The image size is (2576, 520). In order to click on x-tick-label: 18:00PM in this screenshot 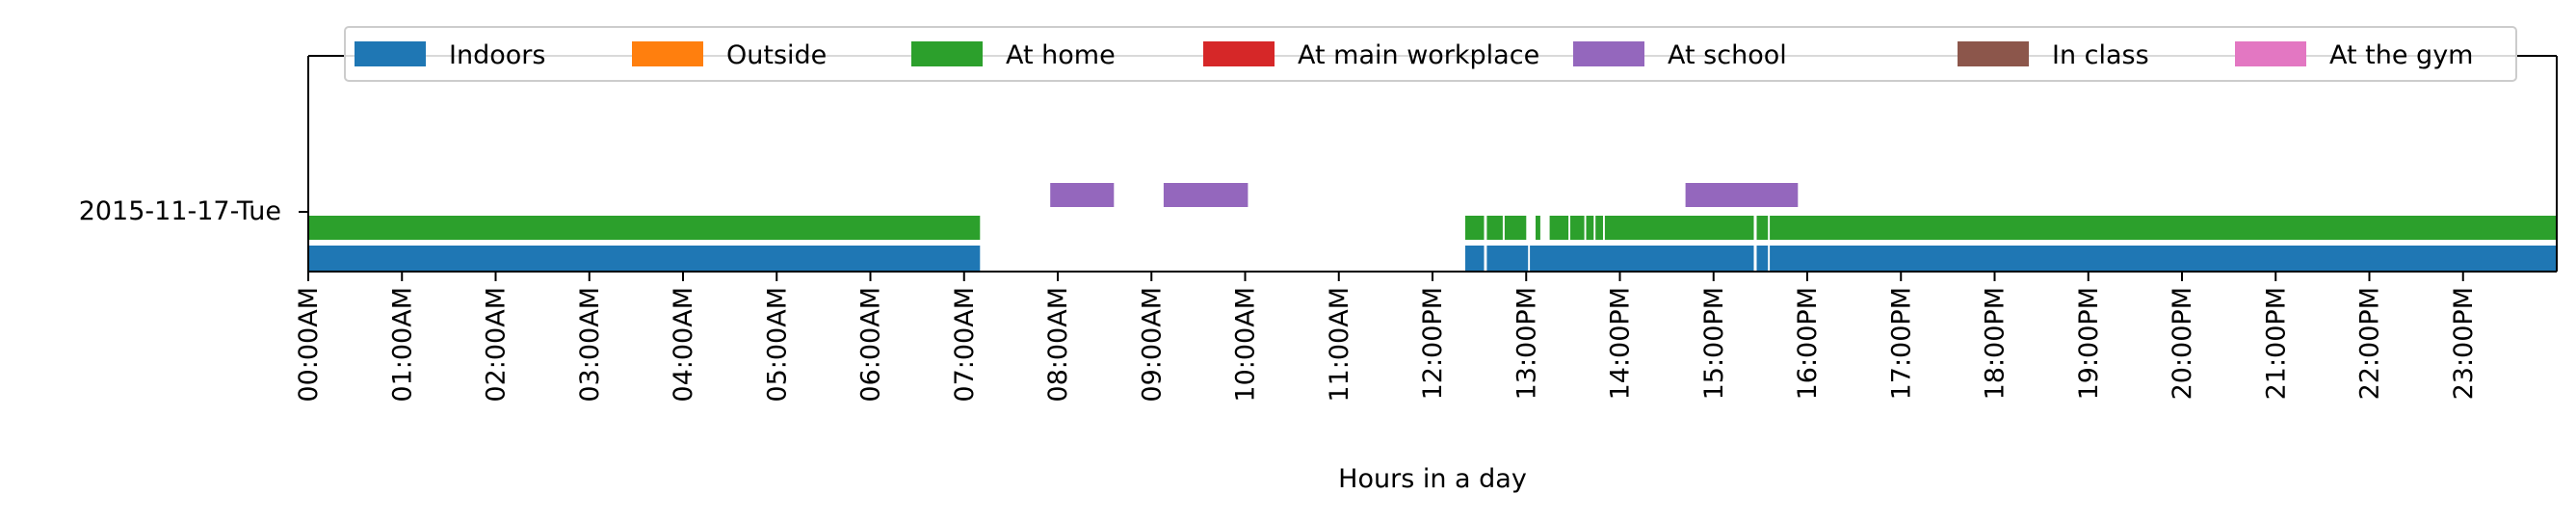, I will do `click(1996, 343)`.